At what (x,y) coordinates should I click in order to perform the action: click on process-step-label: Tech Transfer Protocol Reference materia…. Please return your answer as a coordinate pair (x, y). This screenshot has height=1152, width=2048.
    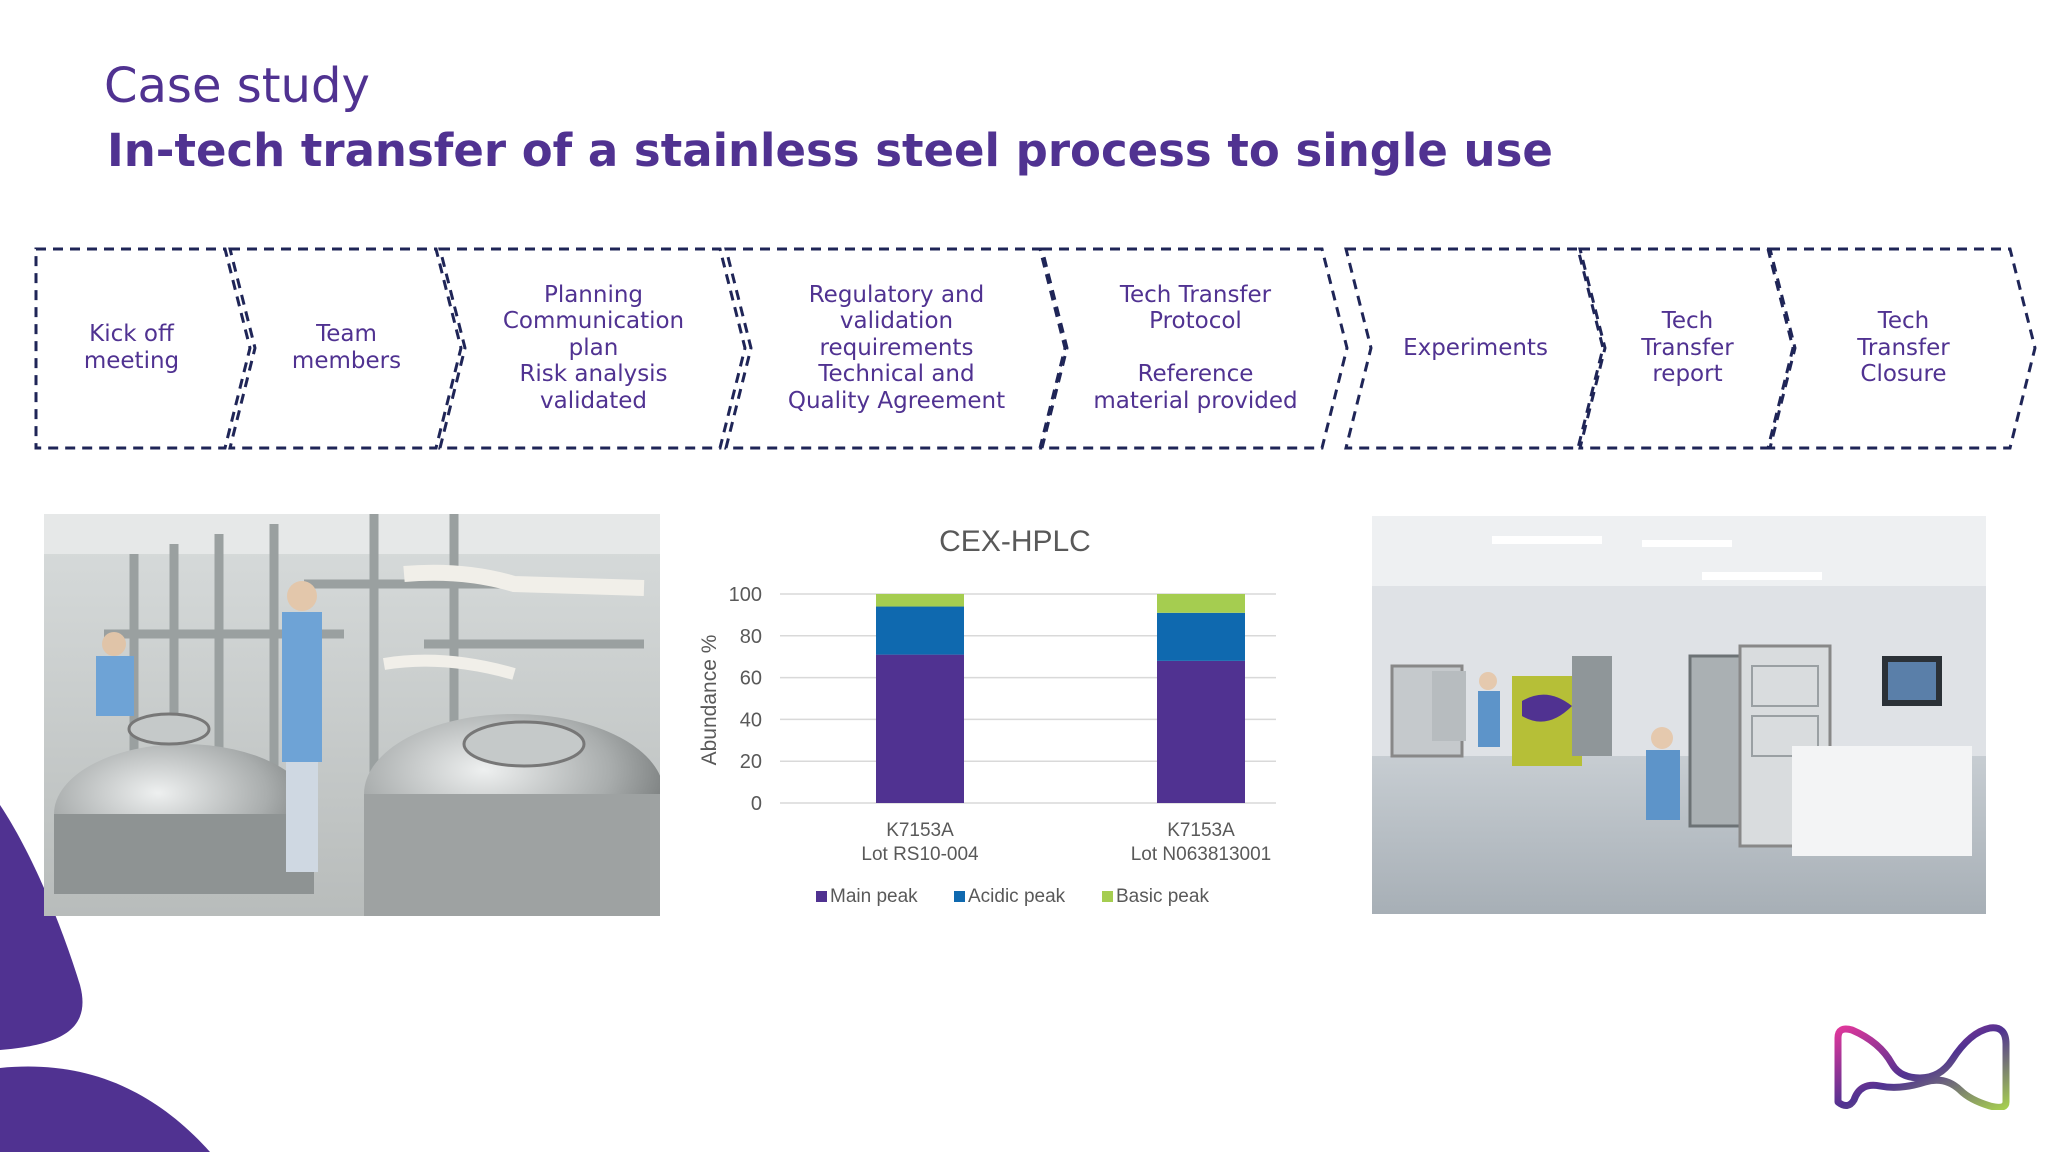
    Looking at the image, I should click on (1195, 347).